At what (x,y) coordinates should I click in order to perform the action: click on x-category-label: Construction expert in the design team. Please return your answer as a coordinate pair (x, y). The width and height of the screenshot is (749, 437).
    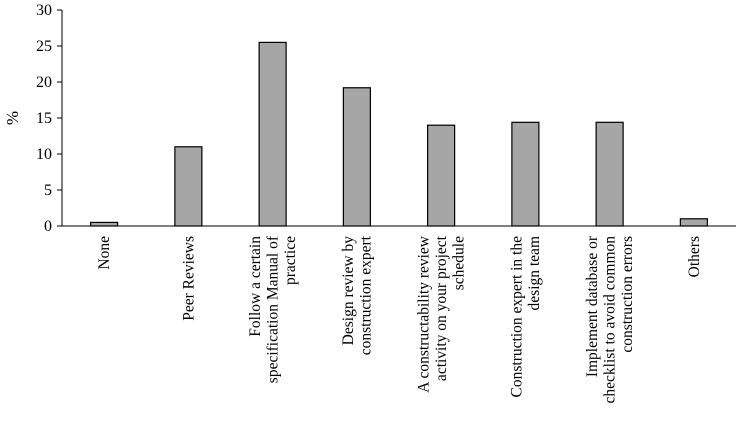
    Looking at the image, I should click on (526, 317).